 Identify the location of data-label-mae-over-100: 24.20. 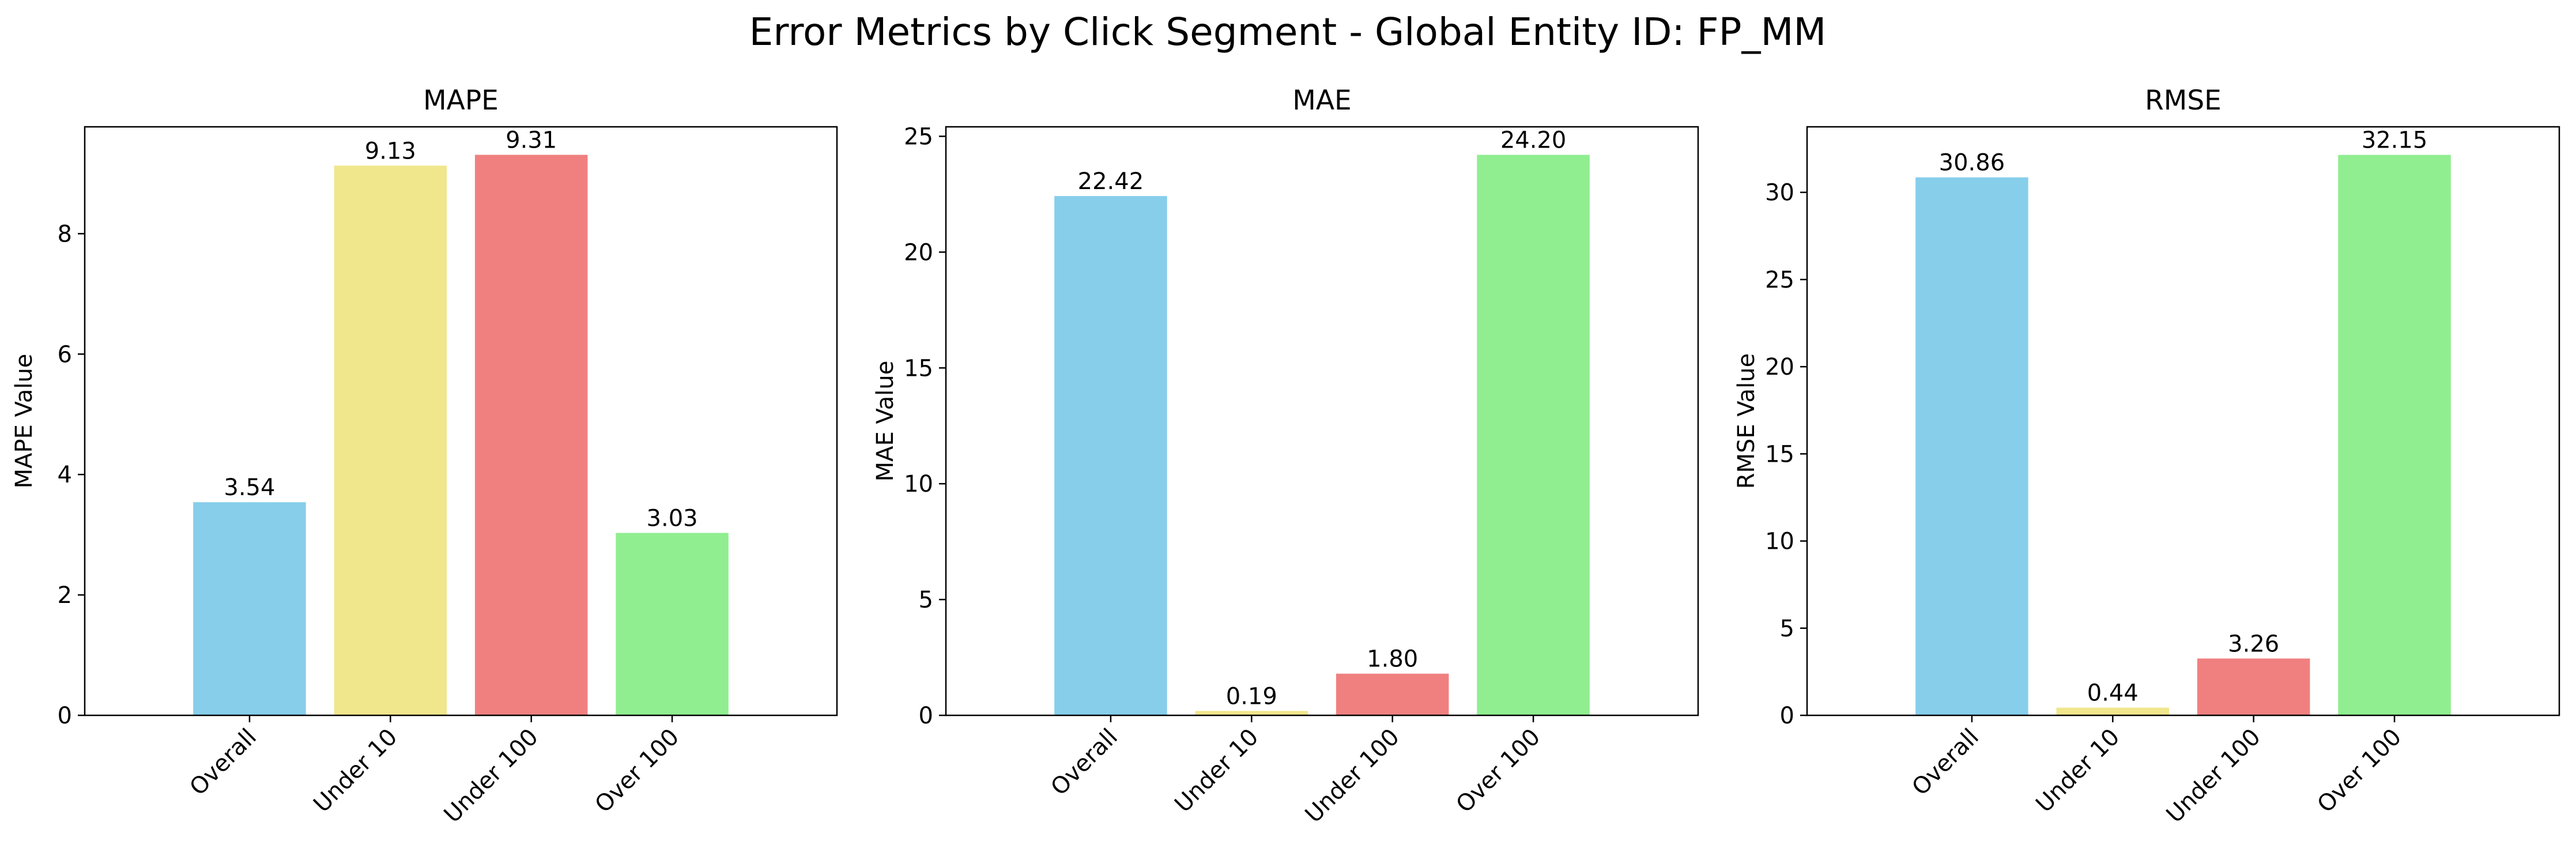
(1533, 140).